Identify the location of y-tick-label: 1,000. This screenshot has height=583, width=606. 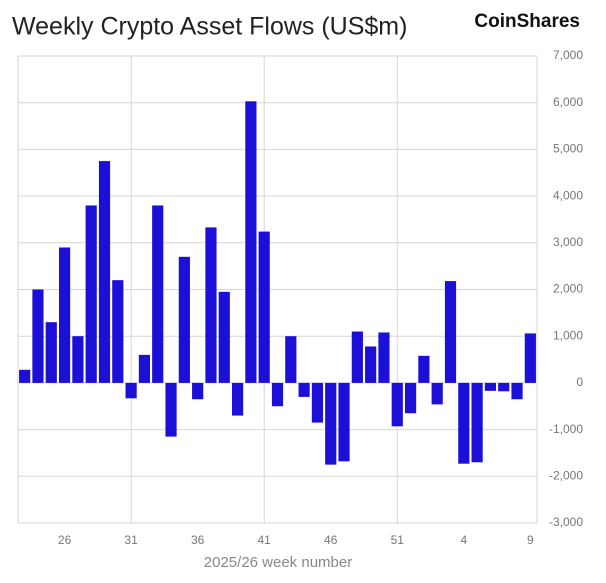
(568, 335).